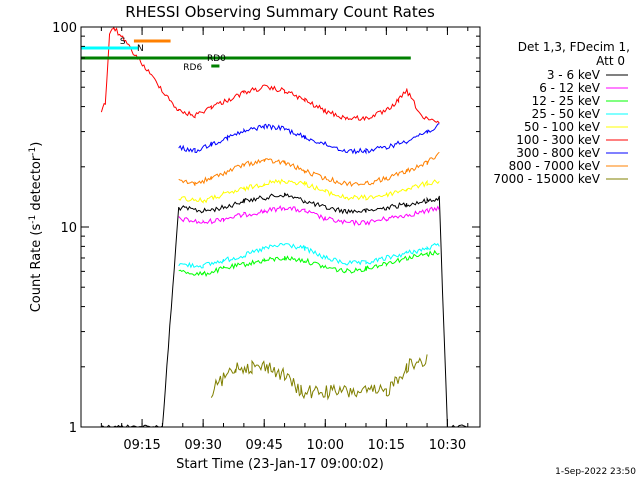 The height and width of the screenshot is (480, 640). What do you see at coordinates (558, 140) in the screenshot?
I see `legend-label-5: 100 - 300 keV` at bounding box center [558, 140].